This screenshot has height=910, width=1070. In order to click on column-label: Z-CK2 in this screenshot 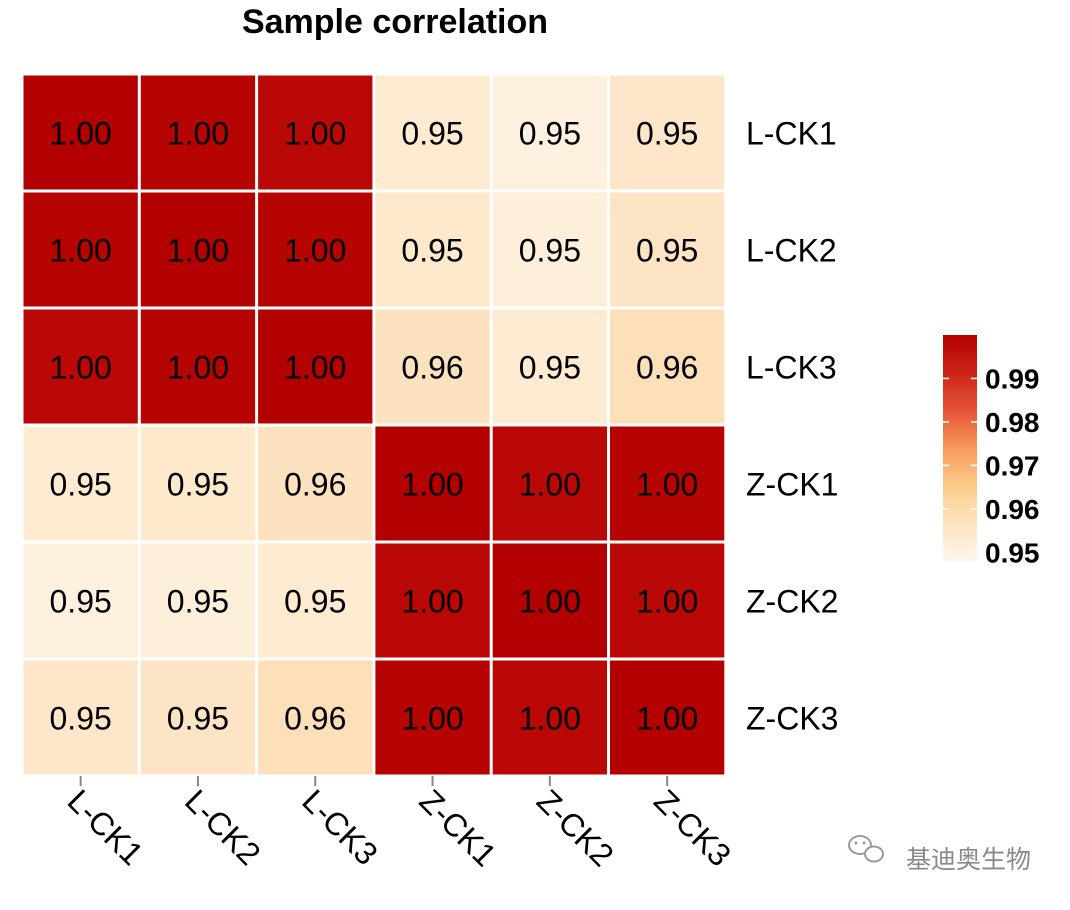, I will do `click(575, 827)`.